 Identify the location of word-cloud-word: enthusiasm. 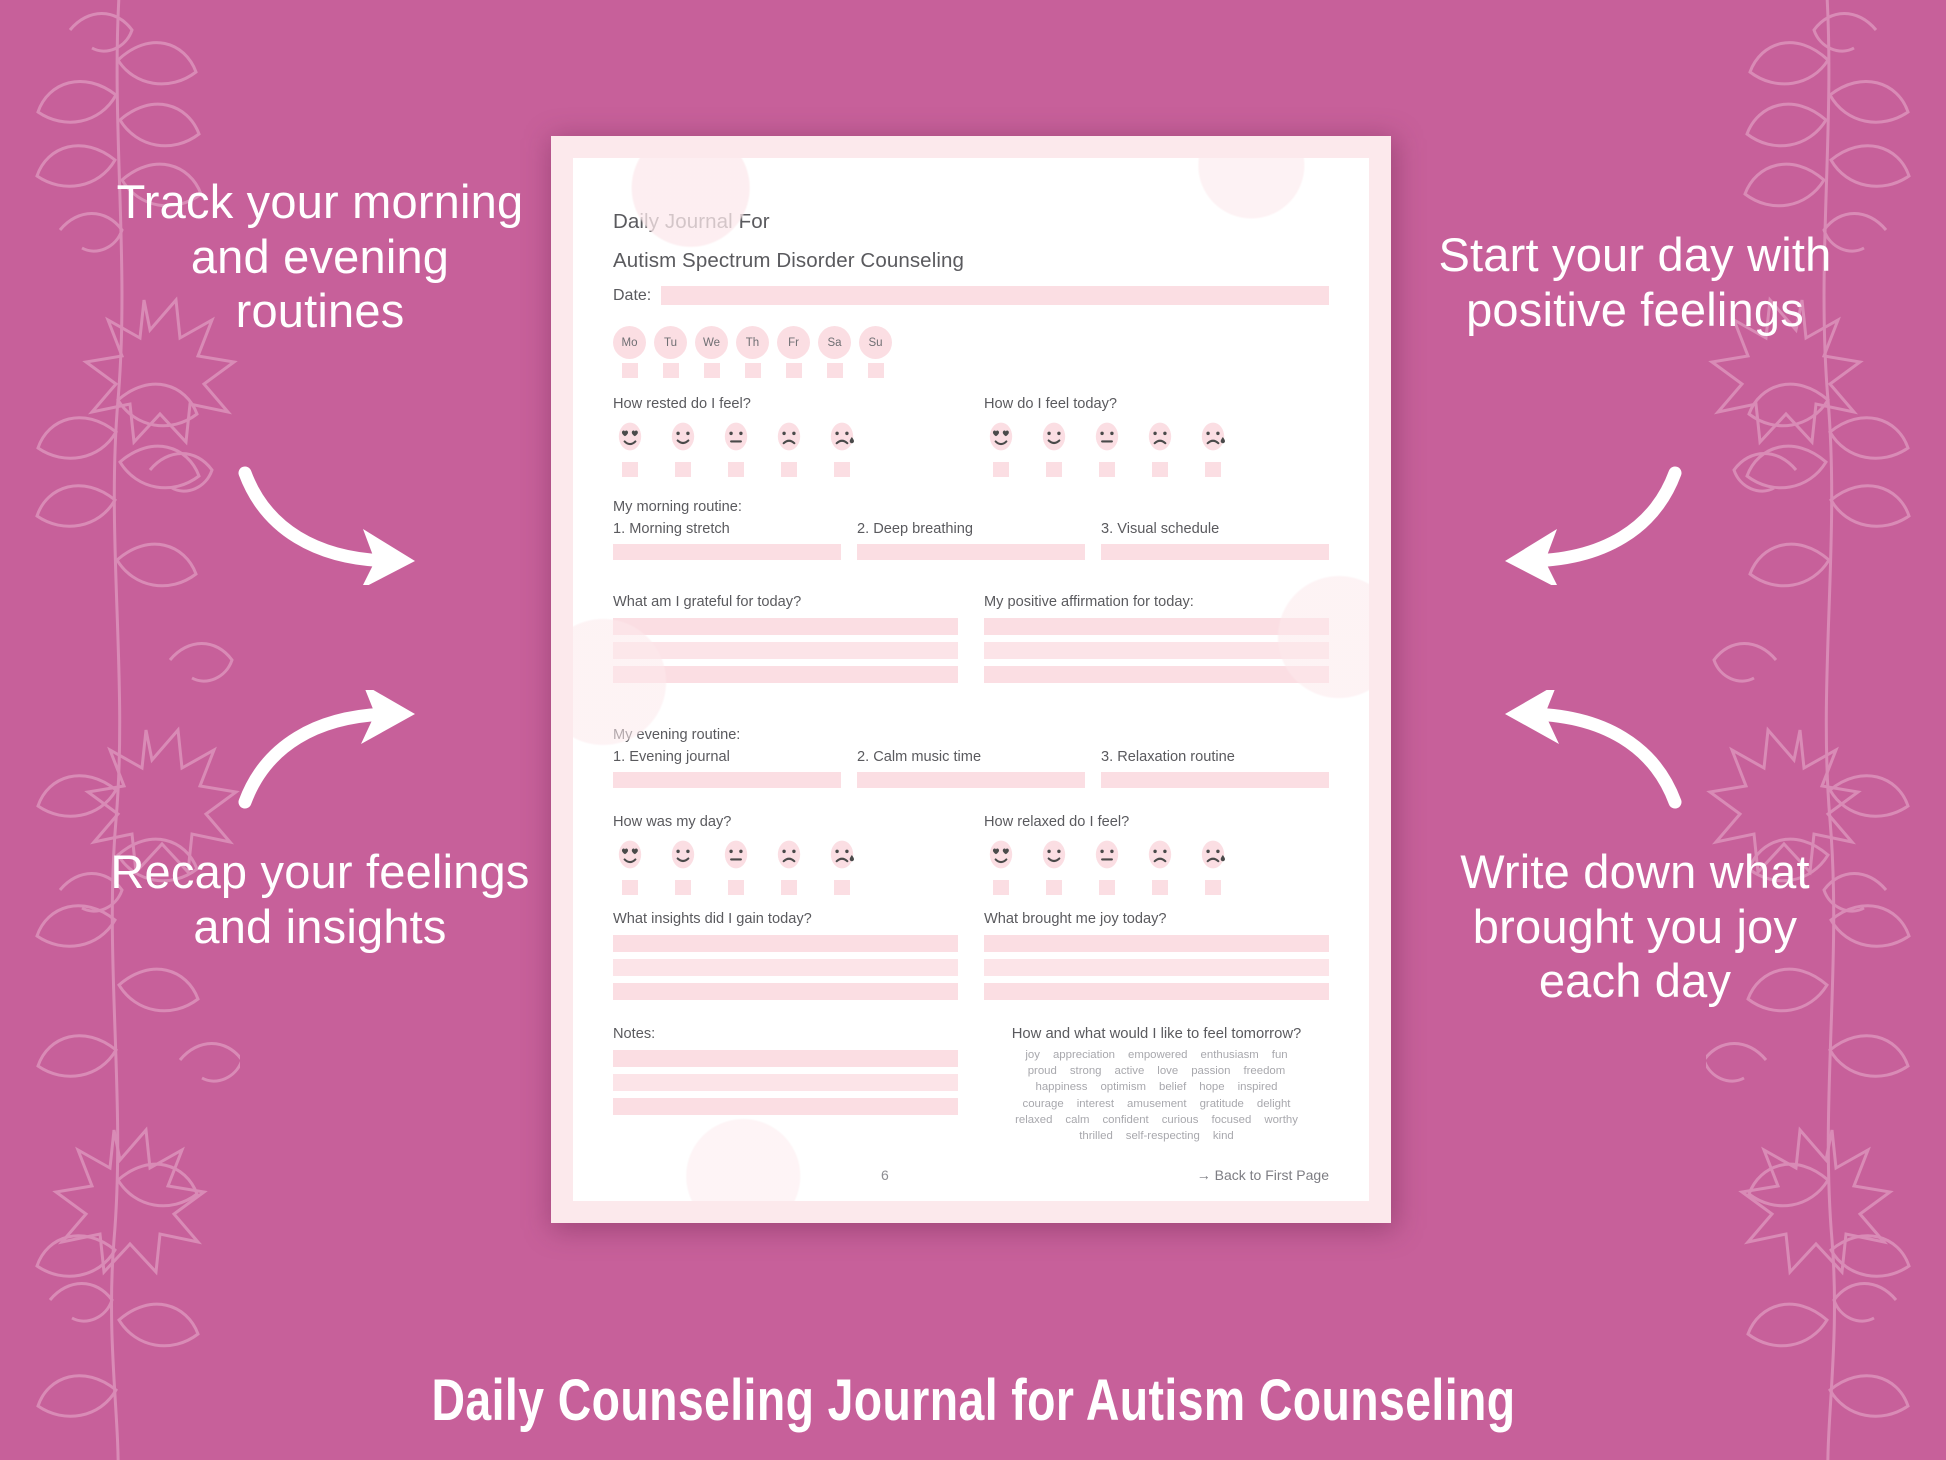
(1229, 1055).